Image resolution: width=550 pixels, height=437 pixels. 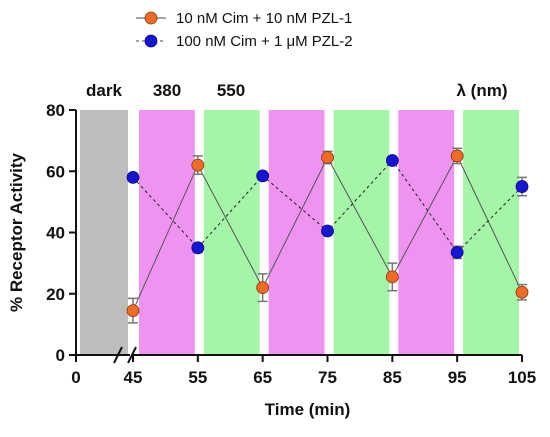 I want to click on band-label-lambda: λ (nm), so click(x=482, y=90).